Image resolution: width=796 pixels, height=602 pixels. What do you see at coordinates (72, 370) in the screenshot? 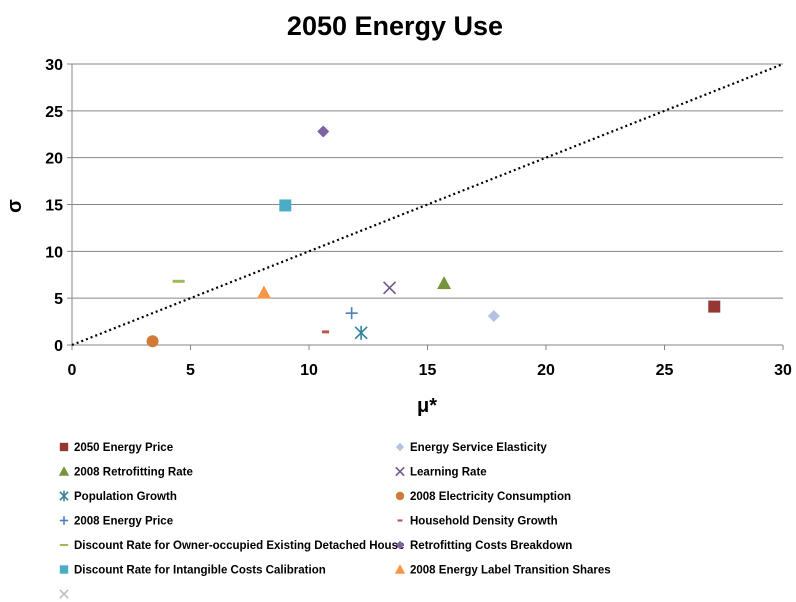
I see `x-tick-label: 0` at bounding box center [72, 370].